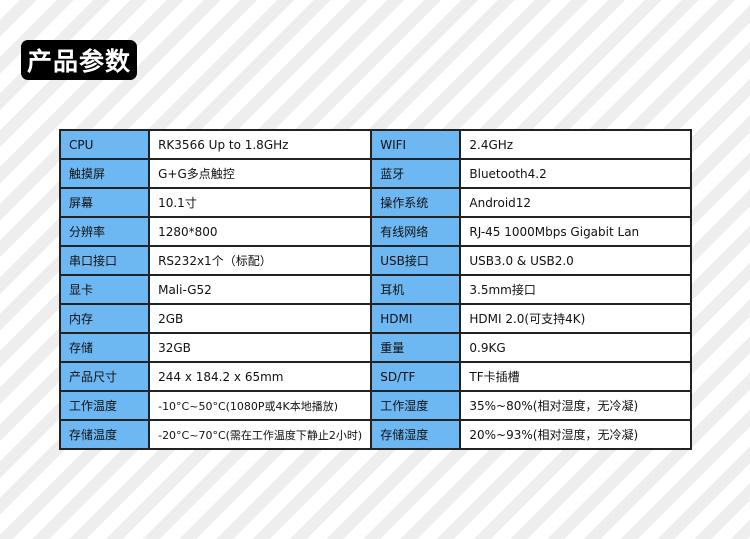  Describe the element at coordinates (104, 347) in the screenshot. I see `spec-label: 存储` at that location.